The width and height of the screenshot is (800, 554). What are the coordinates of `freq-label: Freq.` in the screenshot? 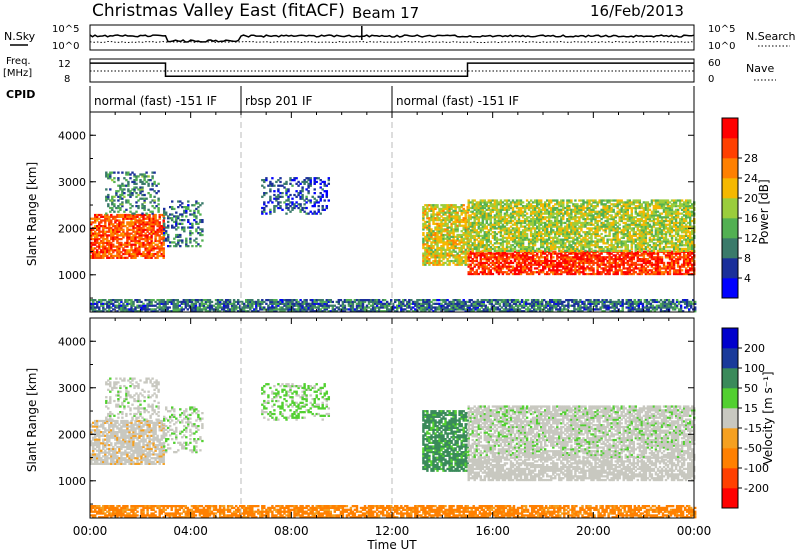 It's located at (18, 61).